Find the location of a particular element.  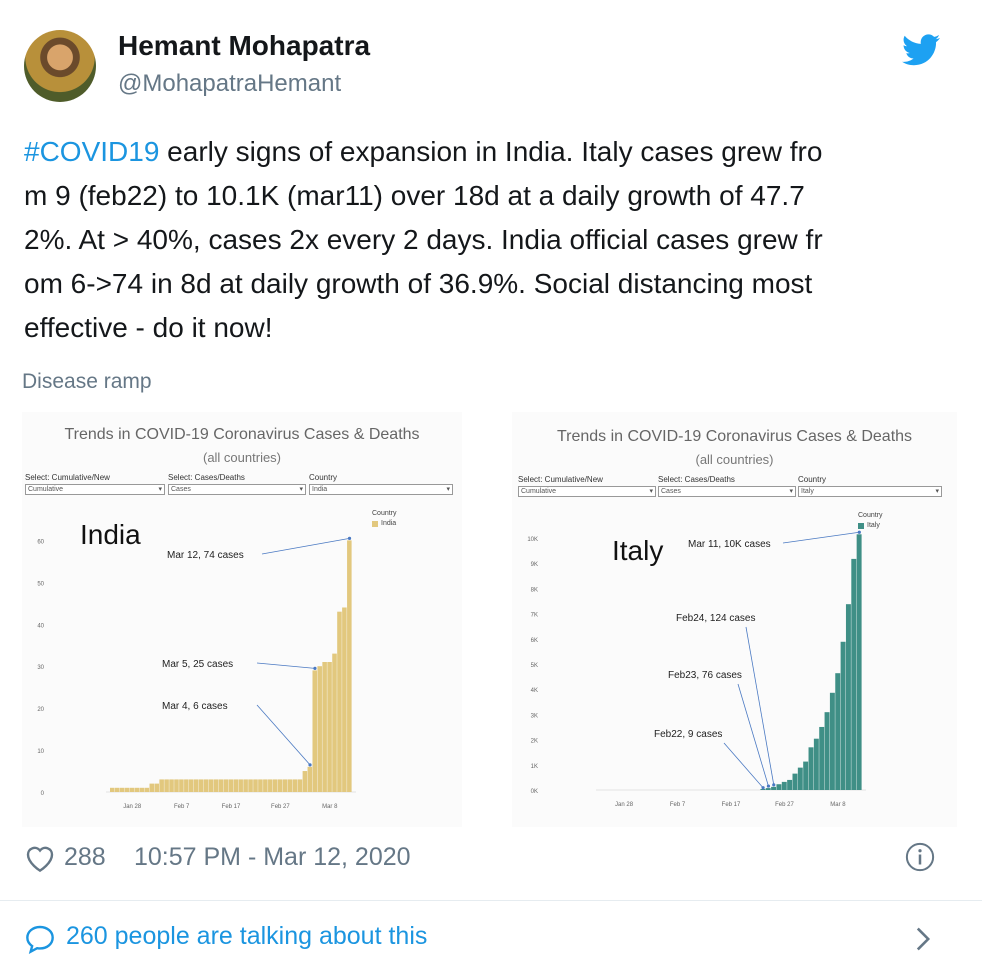

filter-select-3: Italy is located at coordinates (870, 491).